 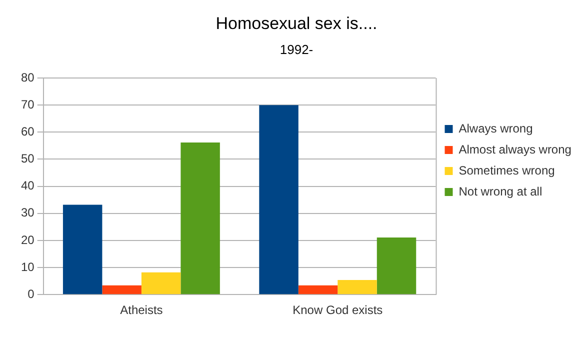 What do you see at coordinates (297, 49) in the screenshot?
I see `chart-subtitle: 1992-` at bounding box center [297, 49].